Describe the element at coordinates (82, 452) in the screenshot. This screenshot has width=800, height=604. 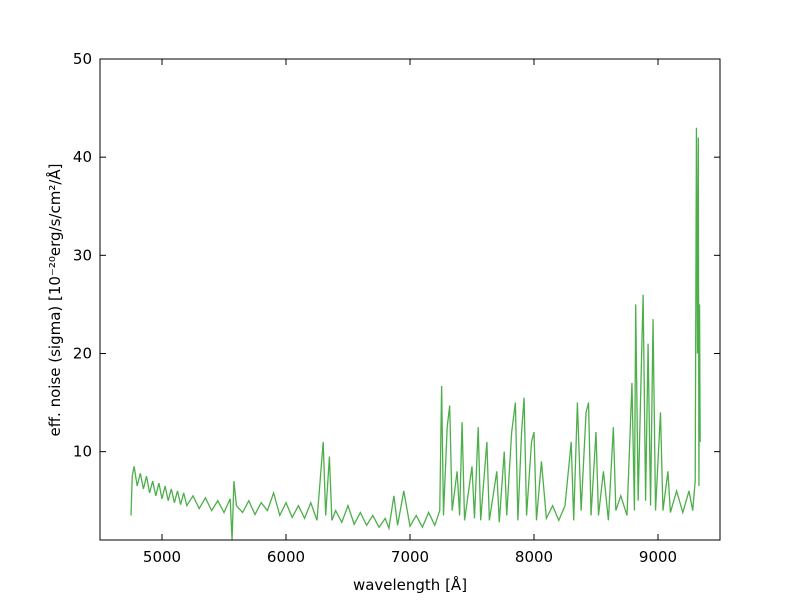
I see `y-tick-label: 10` at that location.